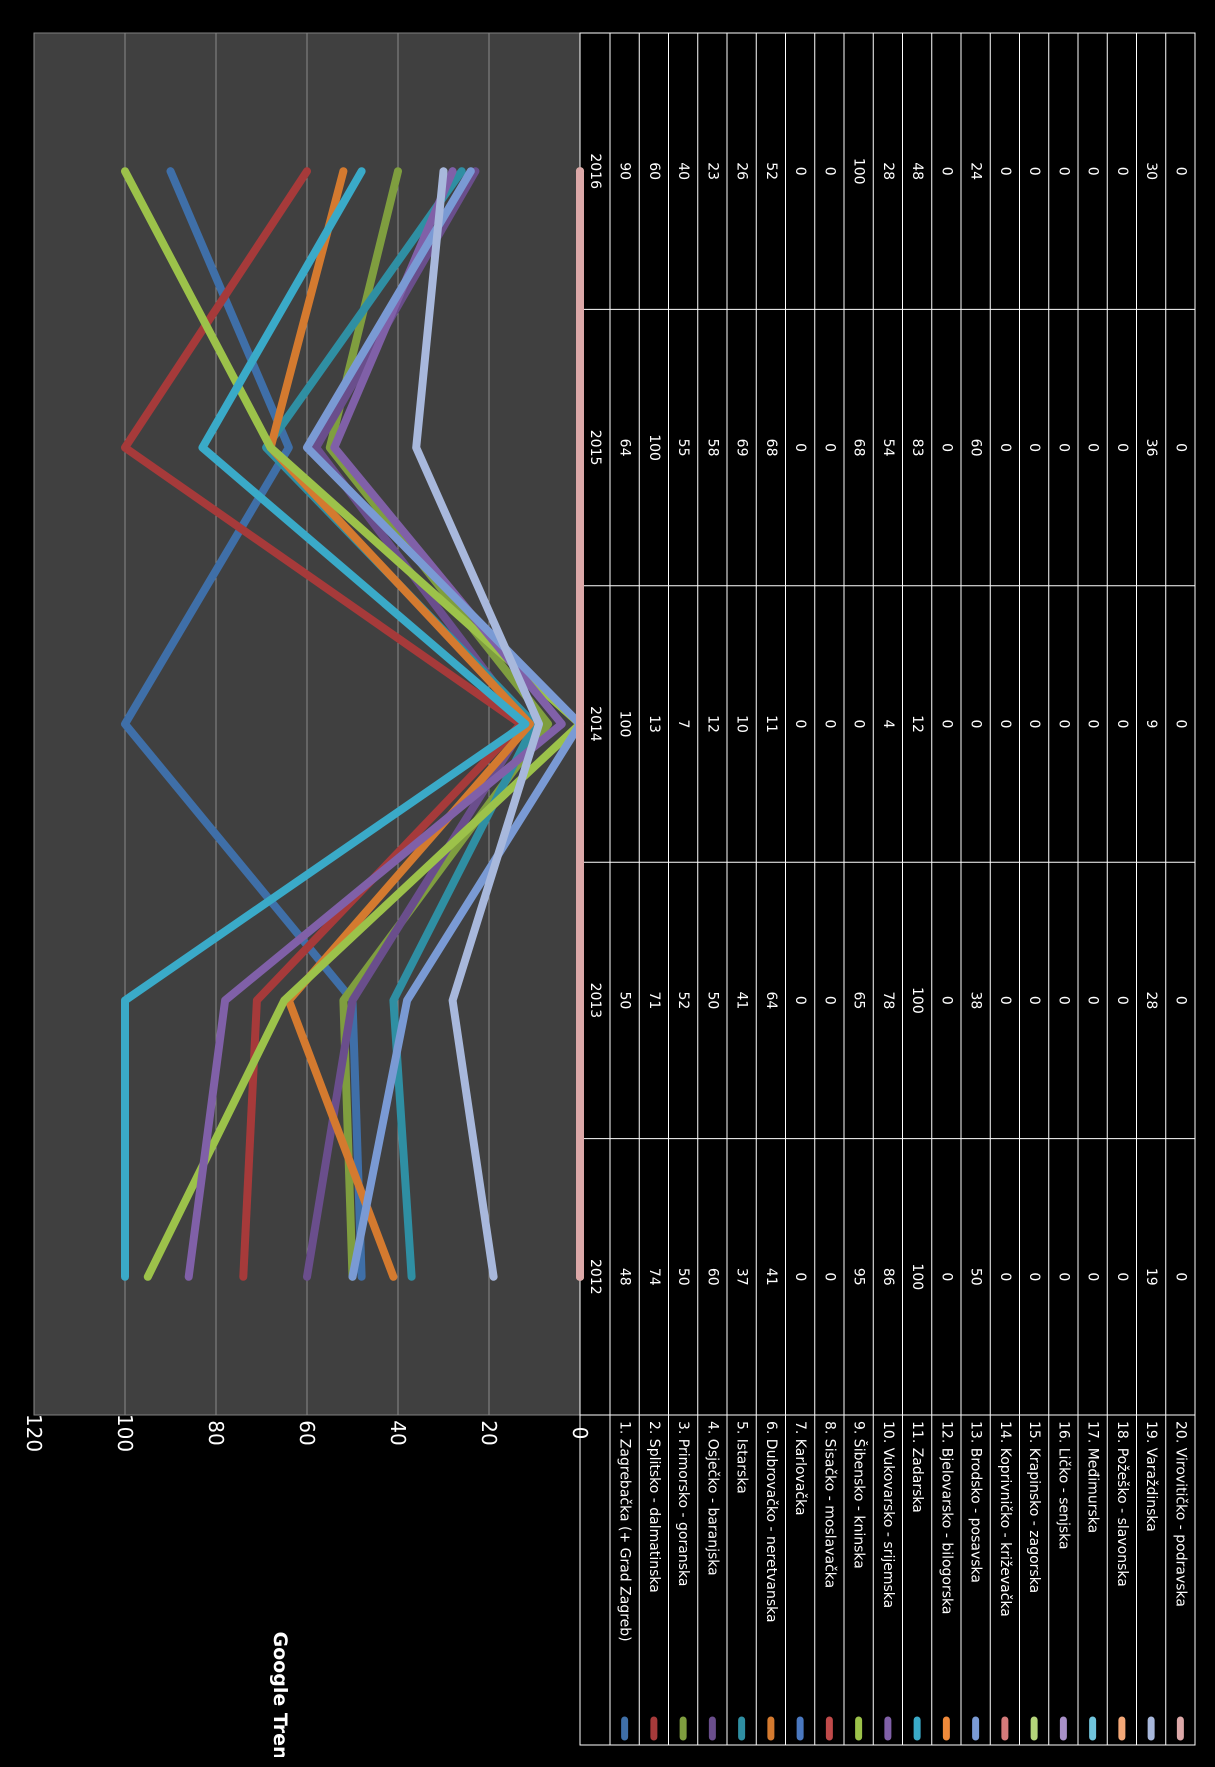 This screenshot has height=1767, width=1215. Describe the element at coordinates (307, 1432) in the screenshot. I see `y-tick-label: 60` at that location.